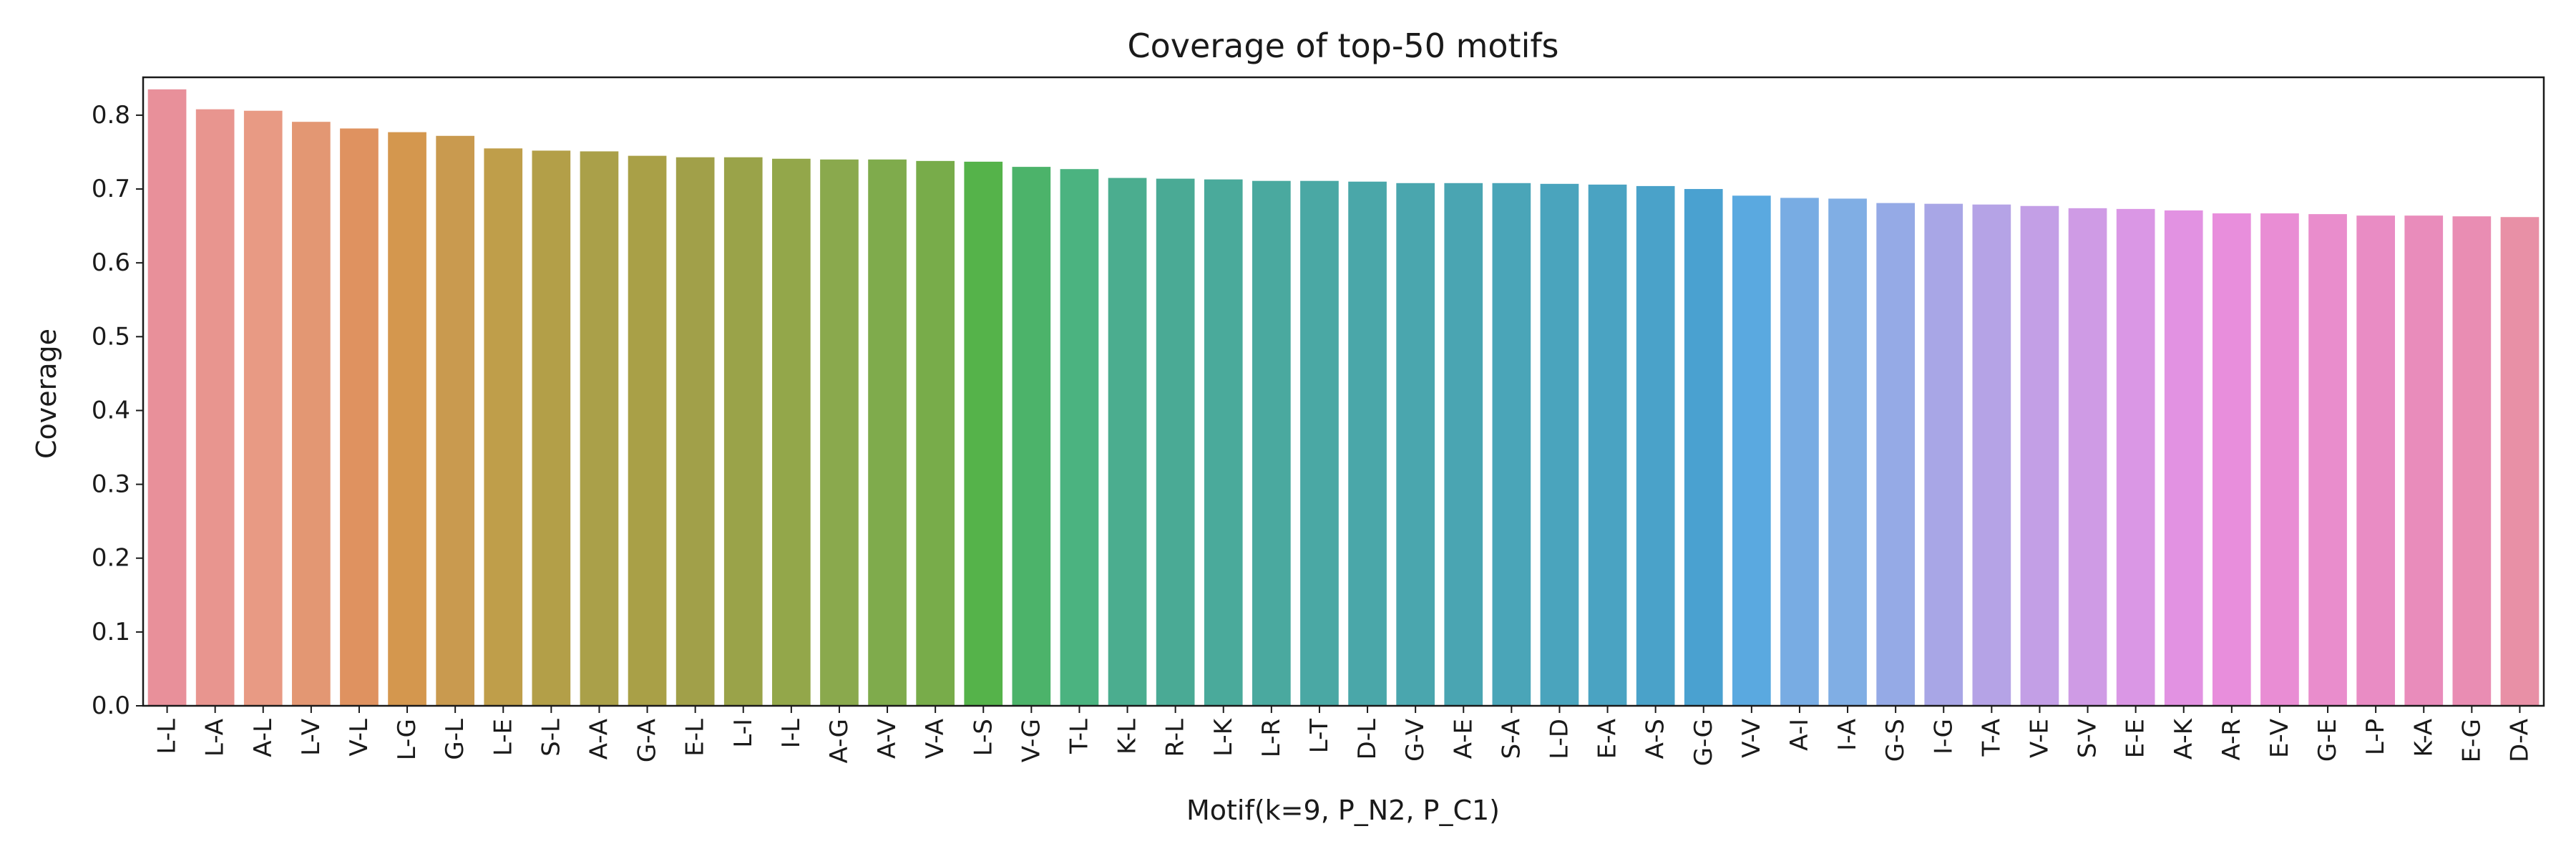  What do you see at coordinates (2279, 738) in the screenshot?
I see `x-tick-label: E-V` at bounding box center [2279, 738].